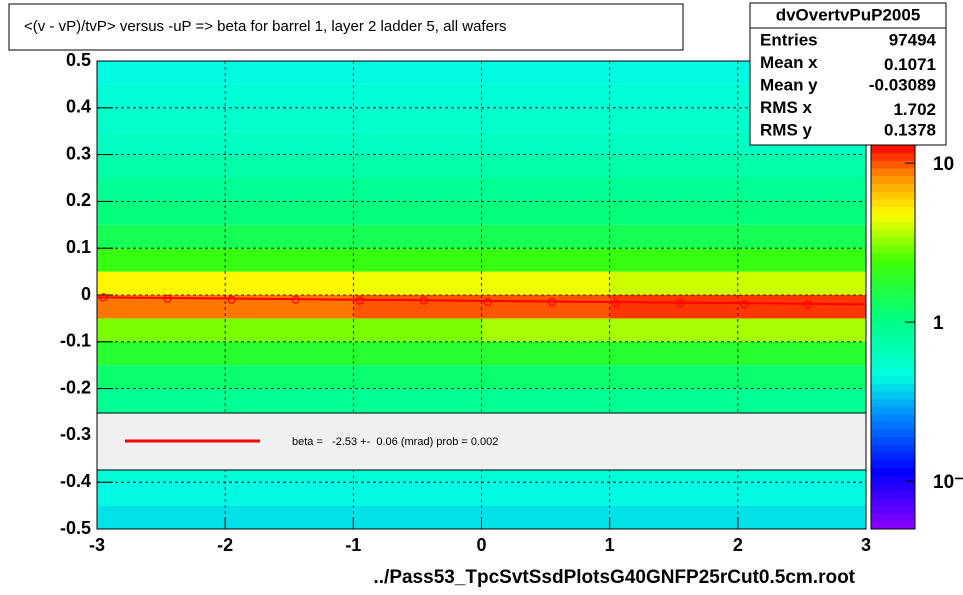 The height and width of the screenshot is (595, 963). I want to click on y-tick-label: -0.3, so click(75, 434).